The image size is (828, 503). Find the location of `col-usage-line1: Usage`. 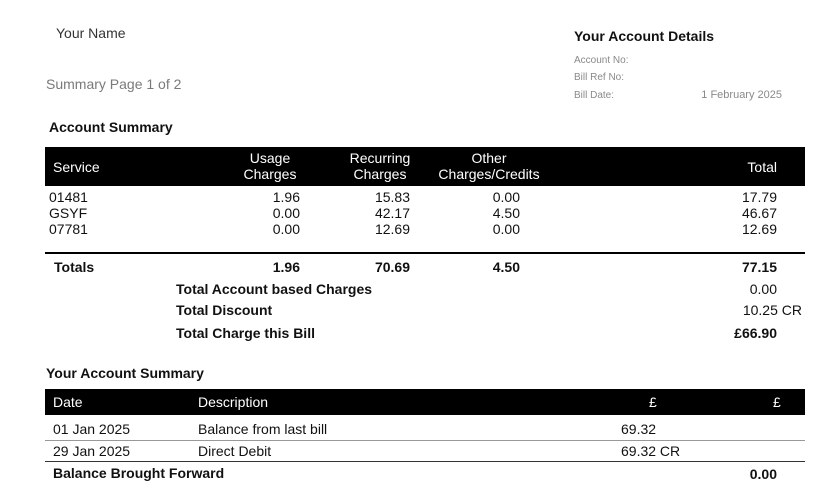

col-usage-line1: Usage is located at coordinates (270, 158).